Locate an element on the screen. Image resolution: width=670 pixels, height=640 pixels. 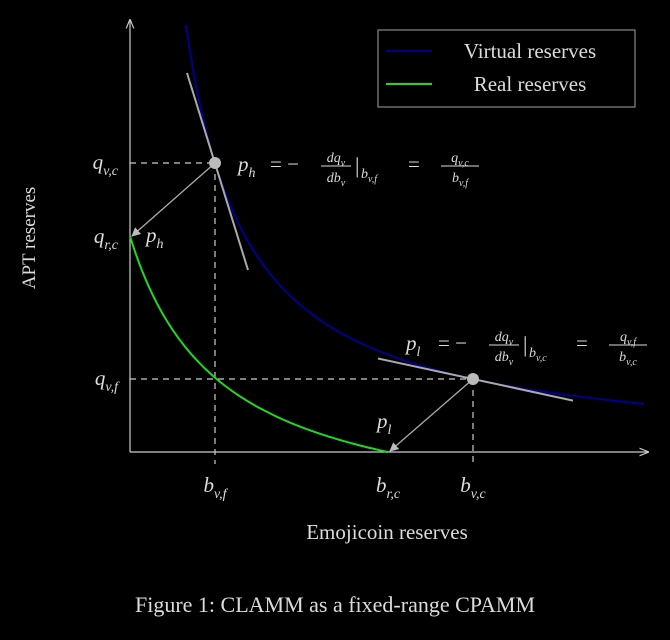
legend-box is located at coordinates (506, 68).